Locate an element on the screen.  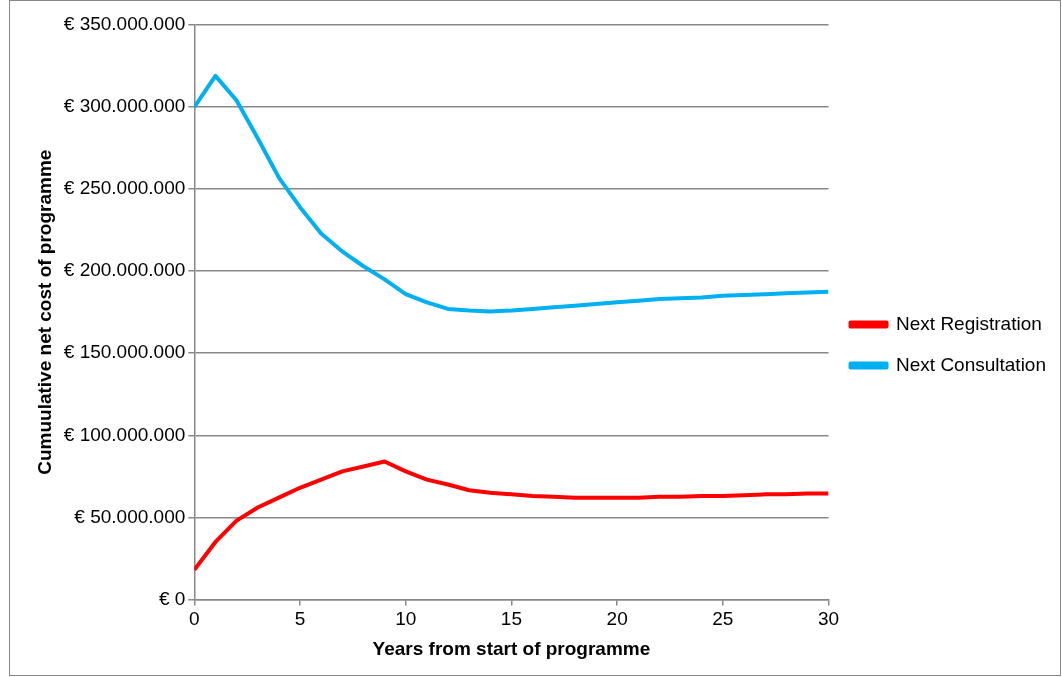
x-axis-title: Years from start of programme is located at coordinates (511, 648).